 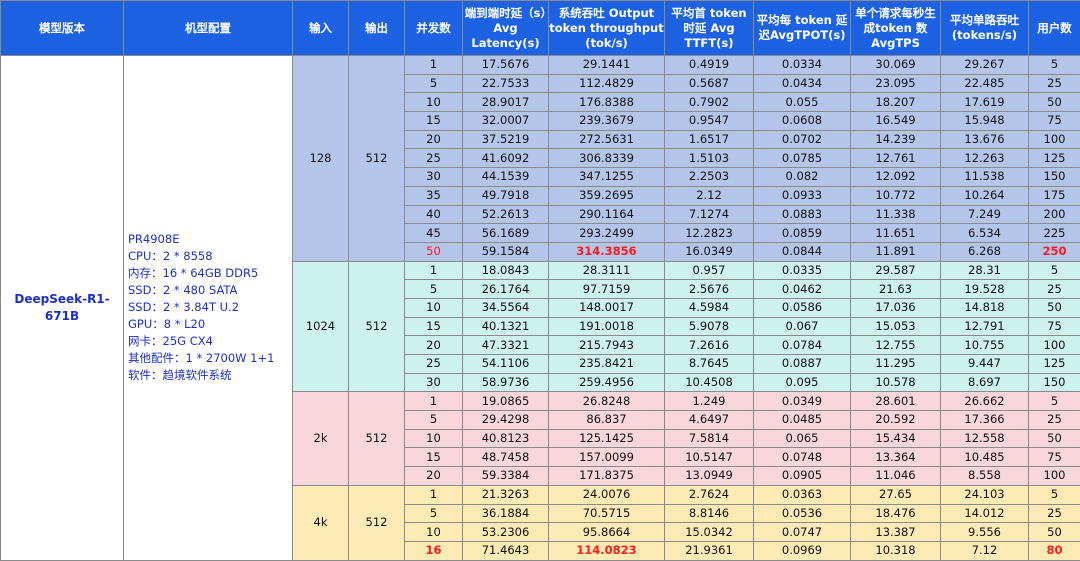 I want to click on value-cell: 2.12, so click(x=709, y=195).